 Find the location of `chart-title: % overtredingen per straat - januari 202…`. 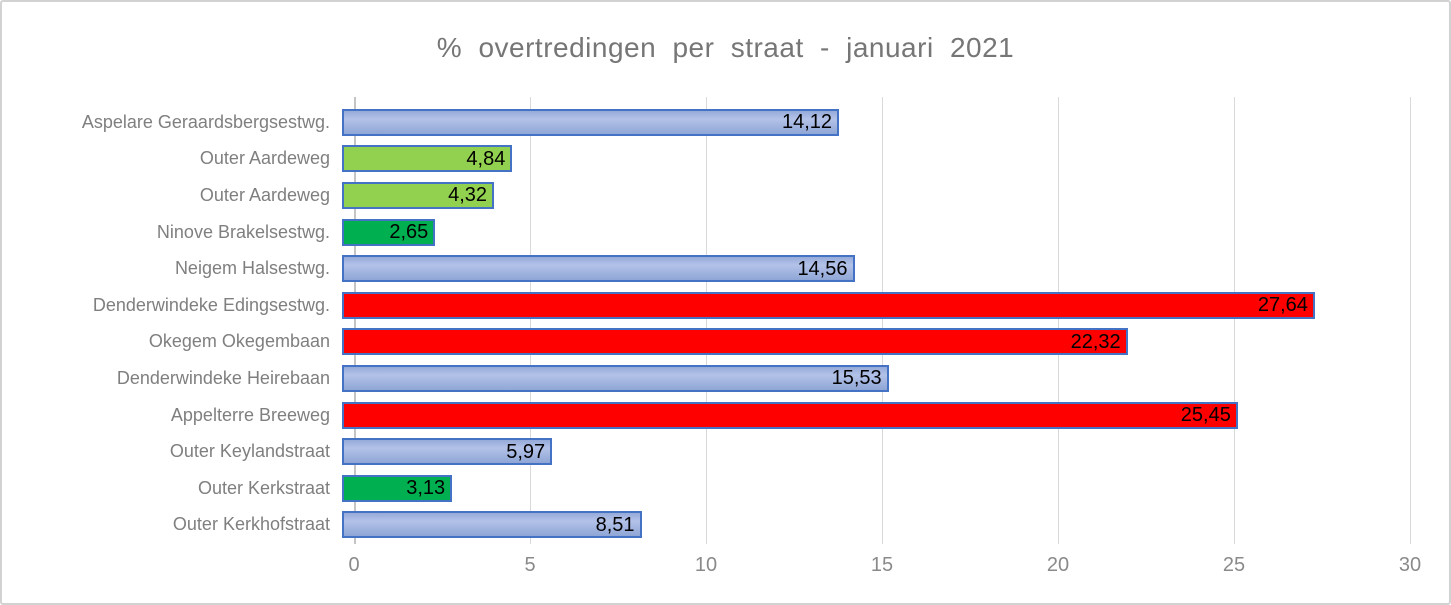

chart-title: % overtredingen per straat - januari 202… is located at coordinates (725, 47).